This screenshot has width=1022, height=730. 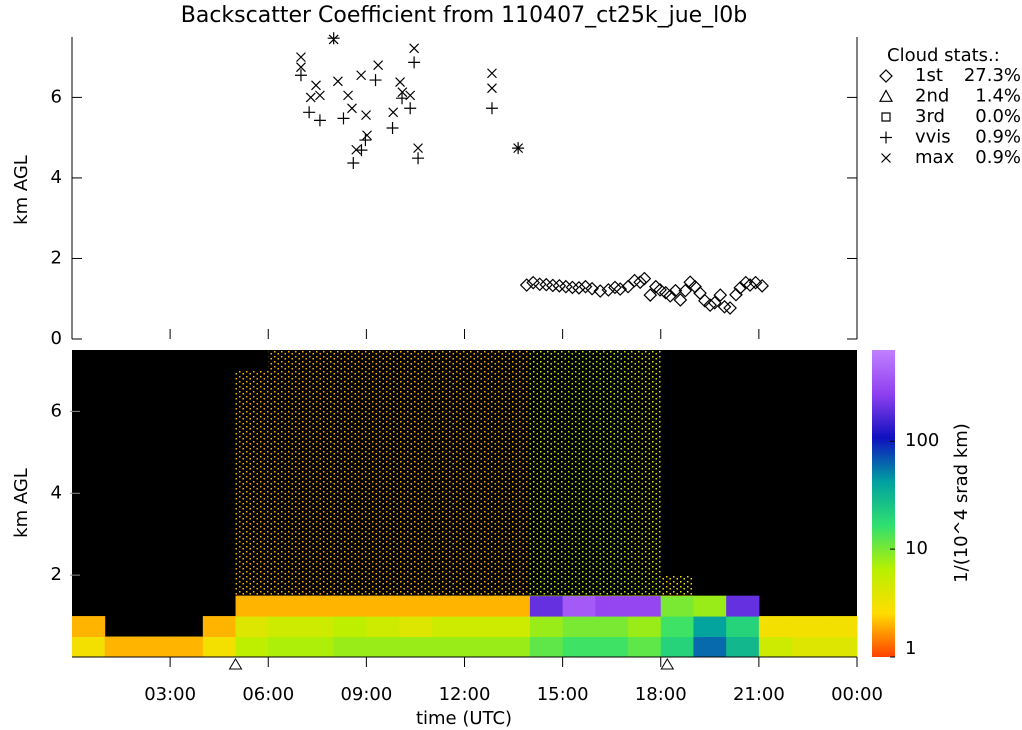 What do you see at coordinates (916, 548) in the screenshot?
I see `colorbar-tick-label: 10` at bounding box center [916, 548].